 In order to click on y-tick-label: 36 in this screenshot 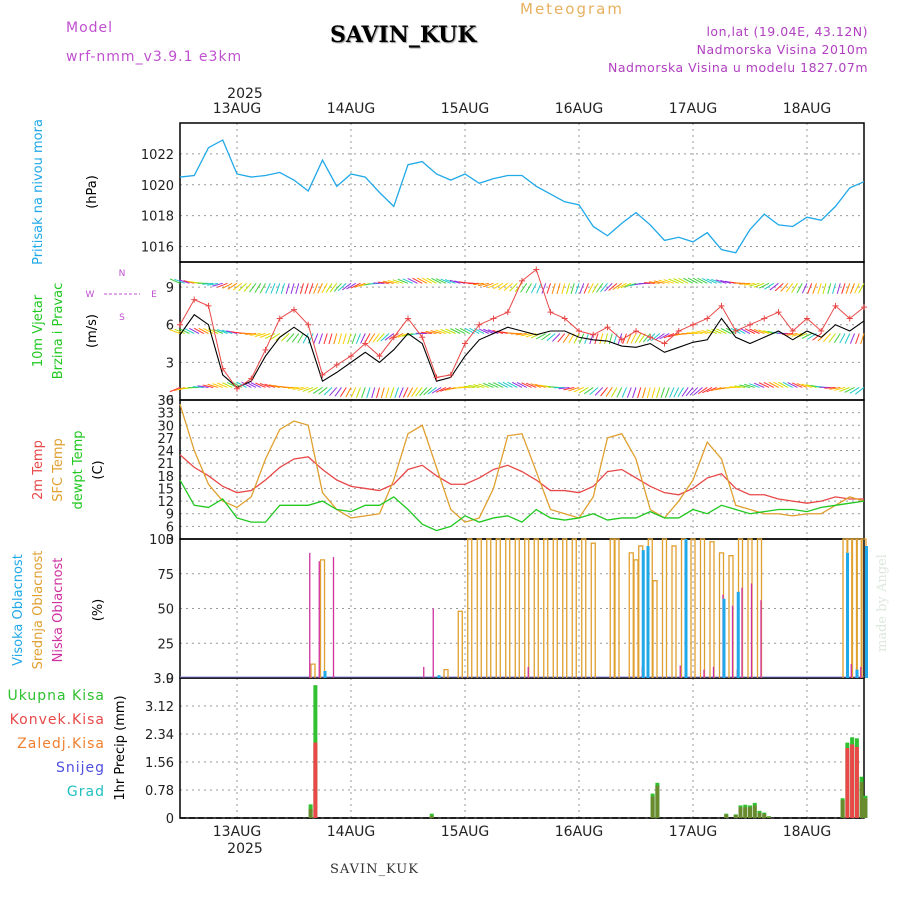, I will do `click(165, 401)`.